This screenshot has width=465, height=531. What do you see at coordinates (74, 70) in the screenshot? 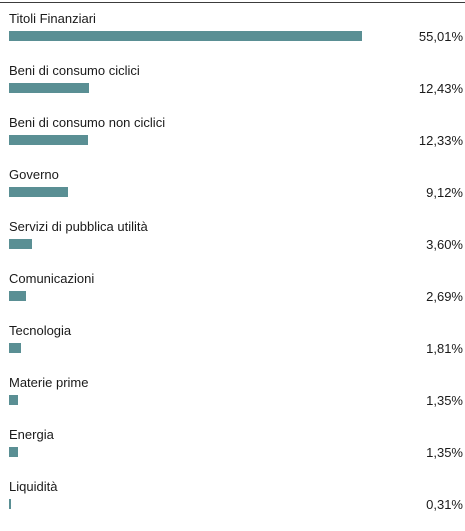
I see `category-label: Beni di consumo ciclici` at bounding box center [74, 70].